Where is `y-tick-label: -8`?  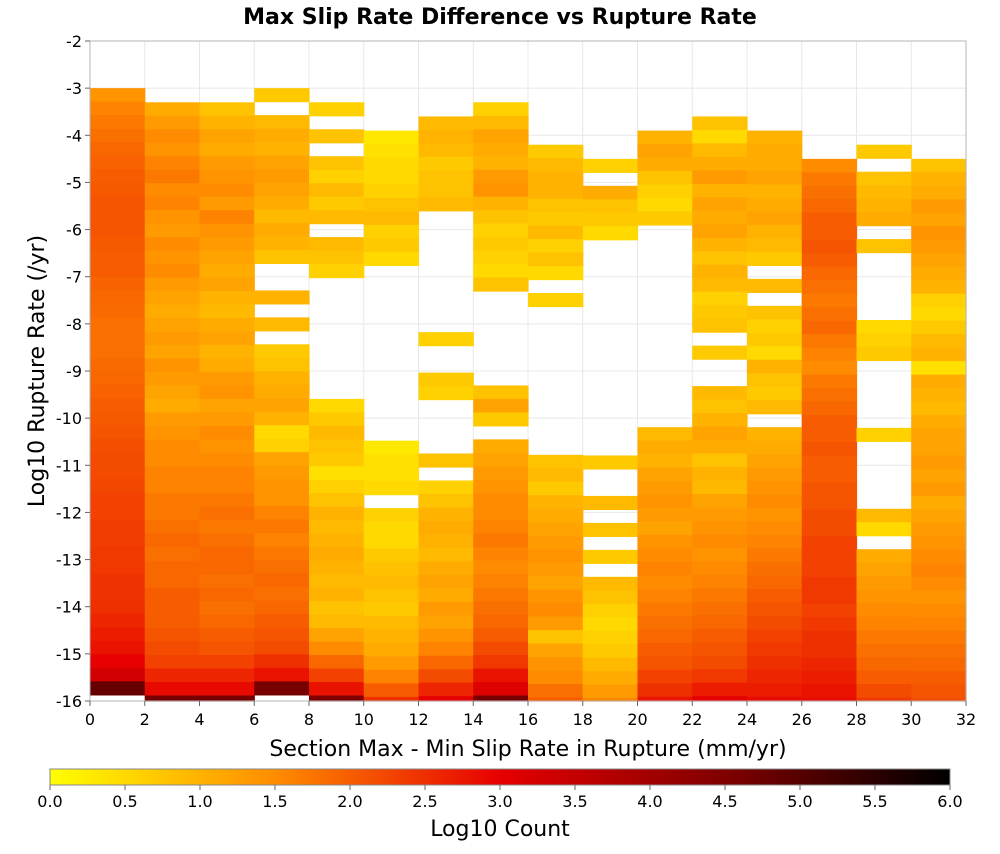
y-tick-label: -8 is located at coordinates (74, 324).